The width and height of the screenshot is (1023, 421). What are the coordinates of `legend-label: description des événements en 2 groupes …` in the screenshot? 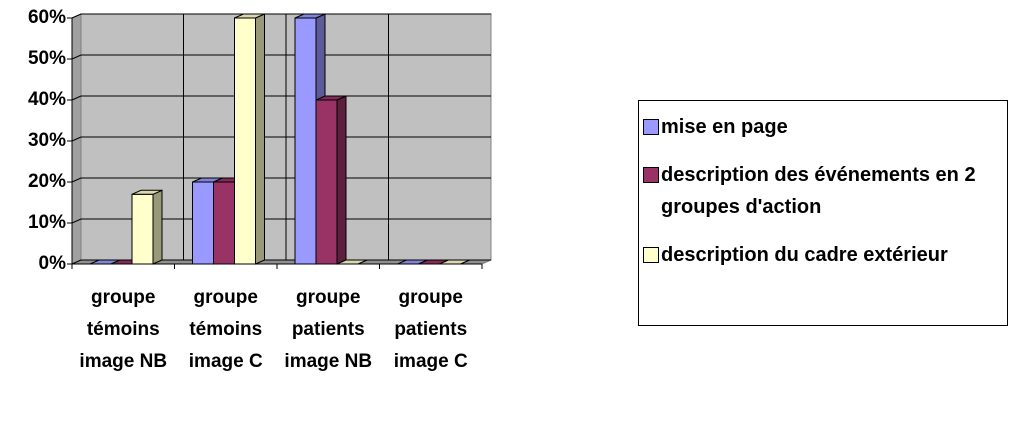 It's located at (818, 191).